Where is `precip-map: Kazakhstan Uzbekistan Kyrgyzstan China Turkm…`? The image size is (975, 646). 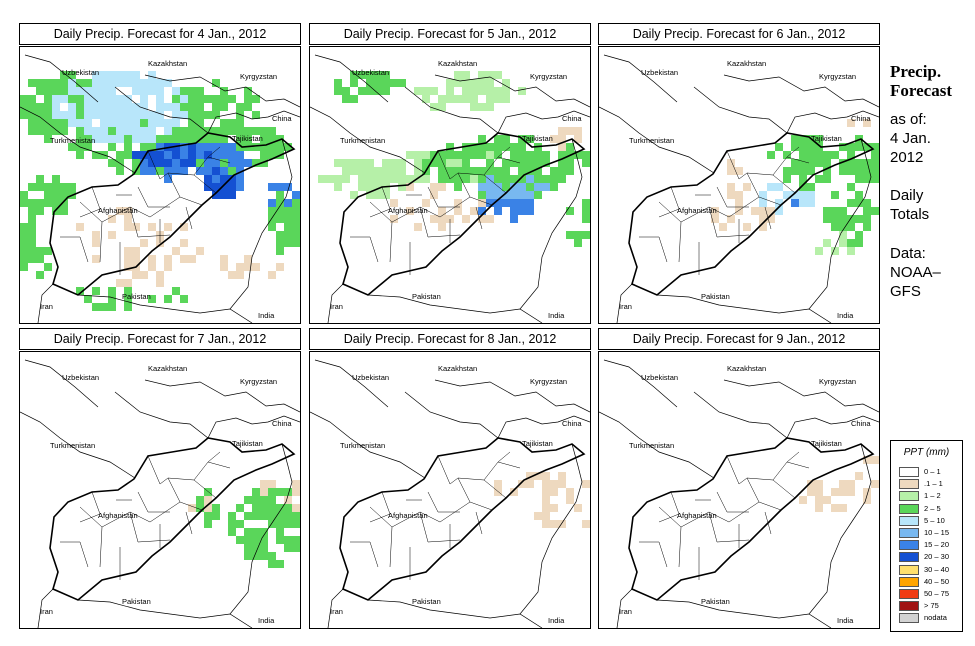 precip-map: Kazakhstan Uzbekistan Kyrgyzstan China Turkm… is located at coordinates (450, 490).